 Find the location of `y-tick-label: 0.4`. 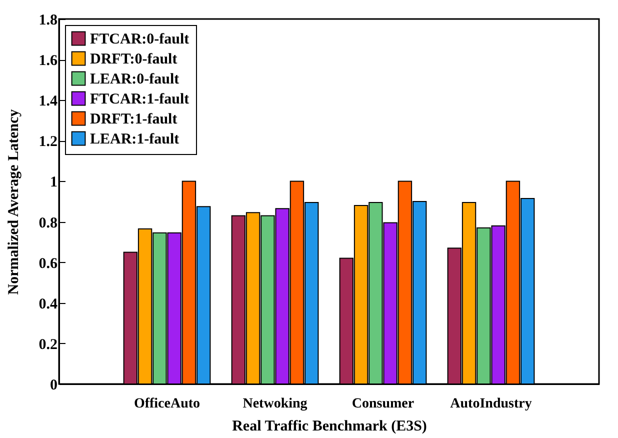

y-tick-label: 0.4 is located at coordinates (48, 304).